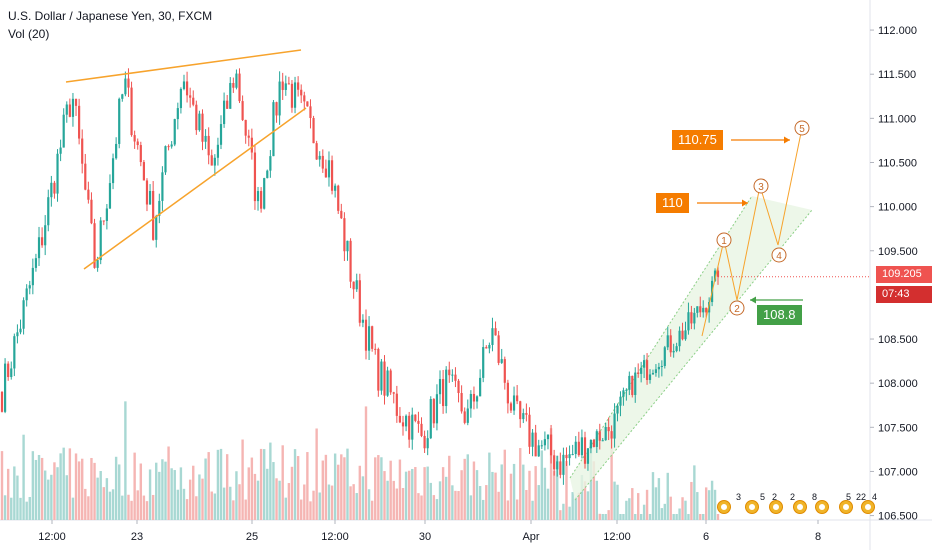 The width and height of the screenshot is (932, 550). What do you see at coordinates (898, 340) in the screenshot?
I see `price-tick-label: 108.500` at bounding box center [898, 340].